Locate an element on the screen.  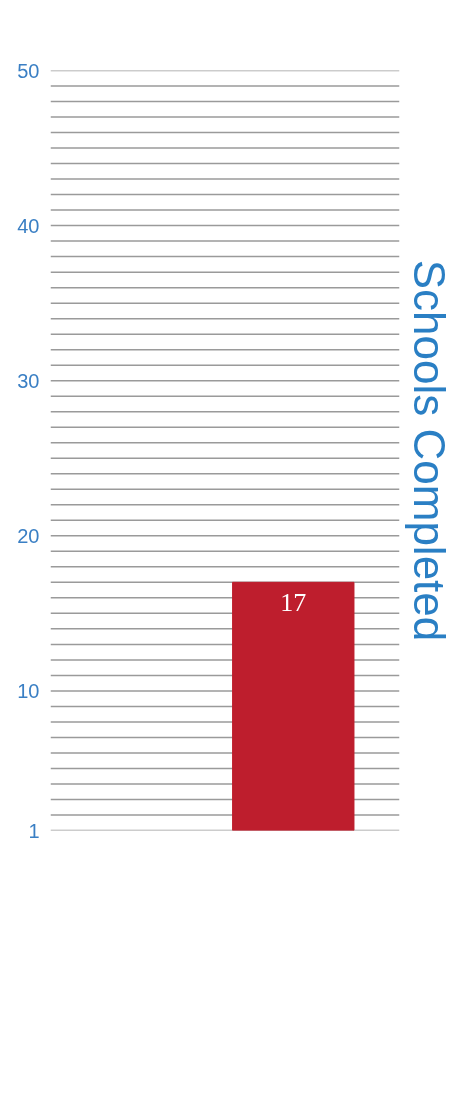
y-tick-label: 30 is located at coordinates (28, 380).